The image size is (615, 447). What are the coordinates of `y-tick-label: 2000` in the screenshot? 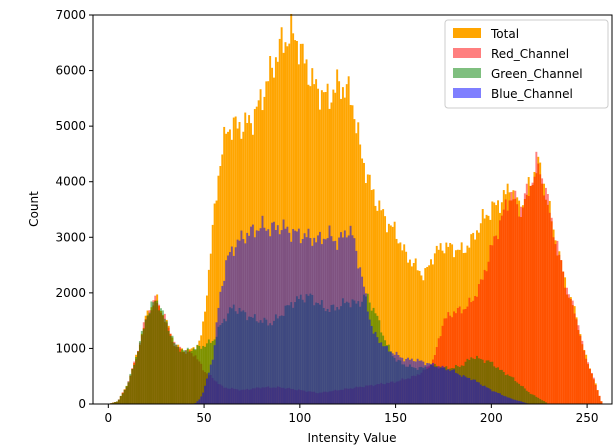 It's located at (70, 293).